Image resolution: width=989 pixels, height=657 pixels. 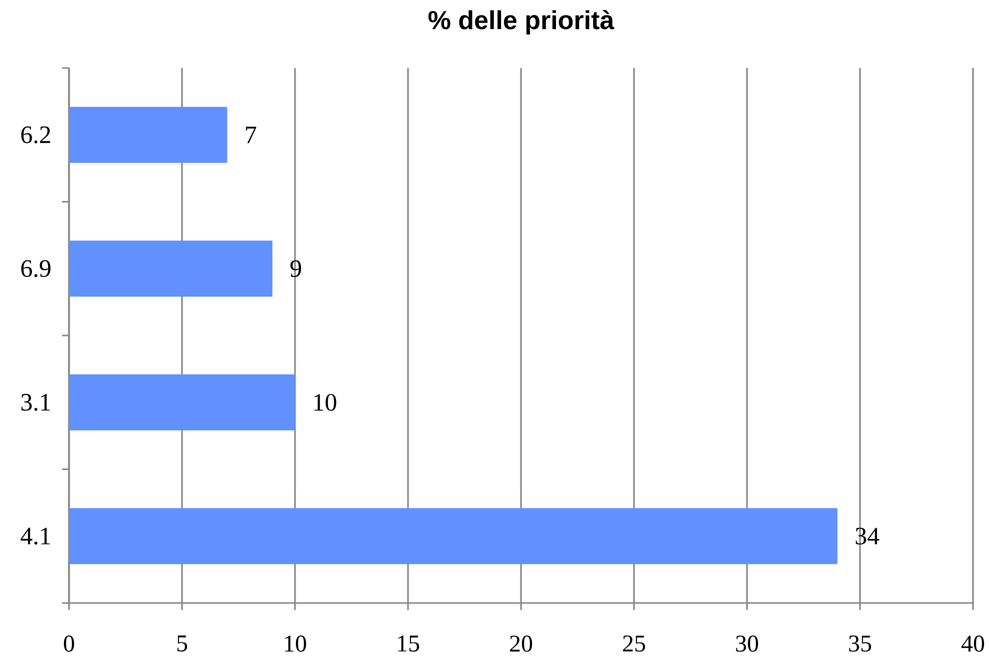 What do you see at coordinates (69, 644) in the screenshot?
I see `x-tick-label: 0` at bounding box center [69, 644].